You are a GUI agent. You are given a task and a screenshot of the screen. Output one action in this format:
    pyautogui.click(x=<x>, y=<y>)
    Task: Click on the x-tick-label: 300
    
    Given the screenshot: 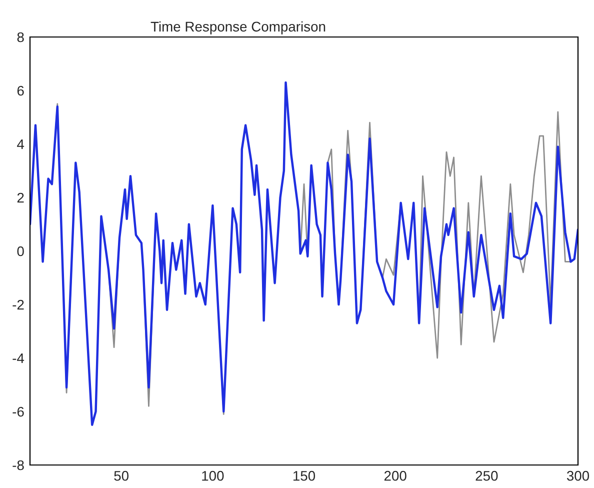 What is the action you would take?
    pyautogui.click(x=578, y=475)
    